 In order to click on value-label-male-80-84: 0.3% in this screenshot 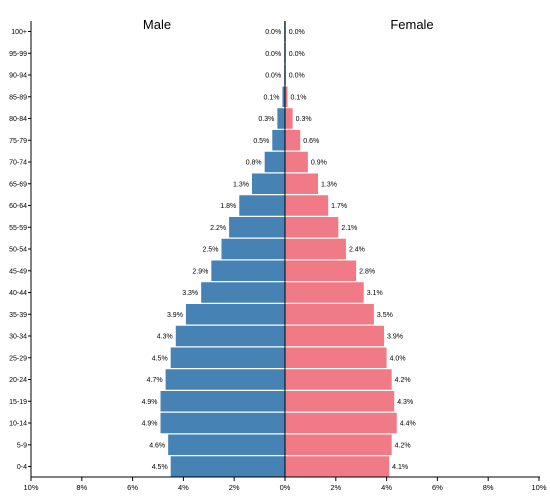, I will do `click(266, 119)`.